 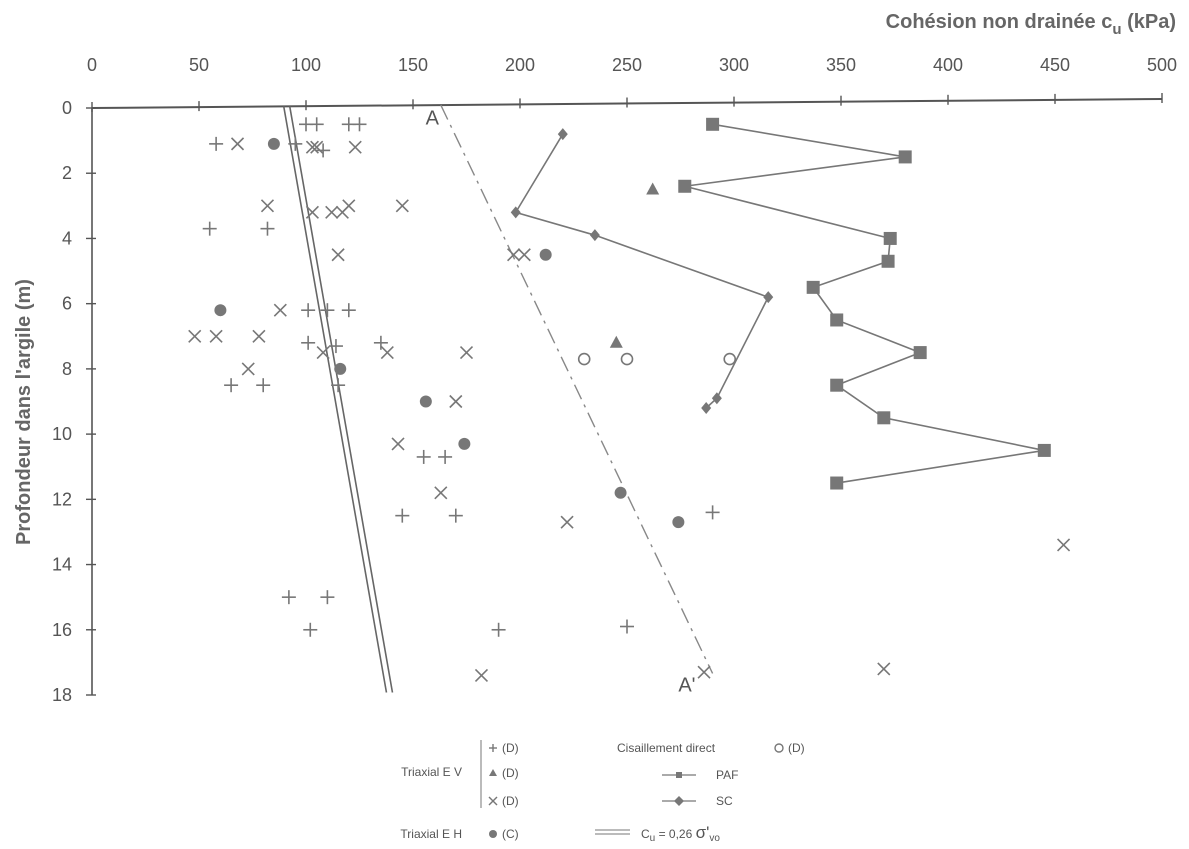 What do you see at coordinates (493, 748) in the screenshot?
I see `legend-plus-marker` at bounding box center [493, 748].